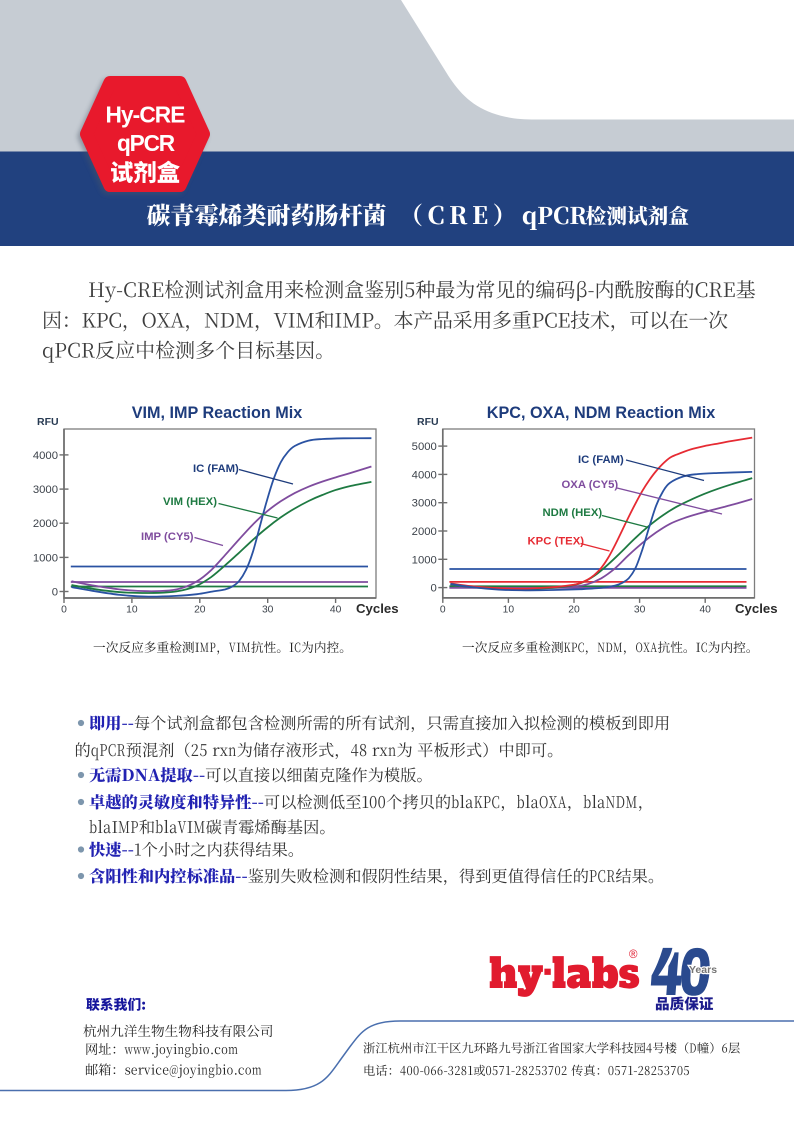 The image size is (794, 1123). I want to click on svg-text: 5000, so click(424, 447).